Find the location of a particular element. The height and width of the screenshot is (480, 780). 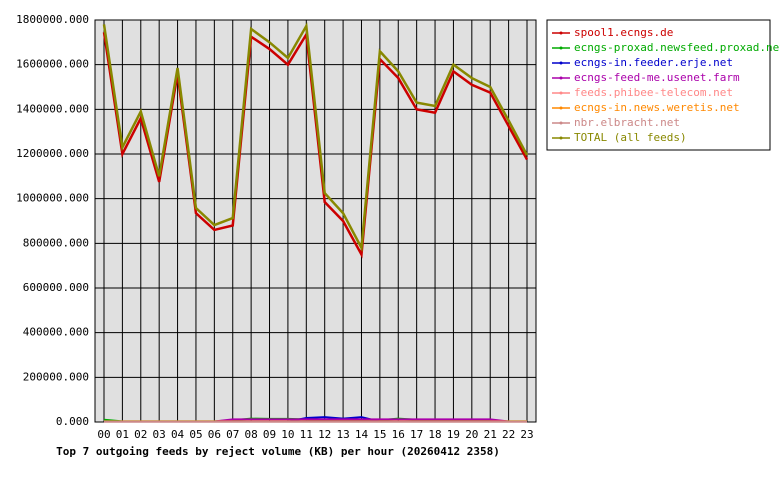

y-tick-label: 600000.000 is located at coordinates (56, 287).